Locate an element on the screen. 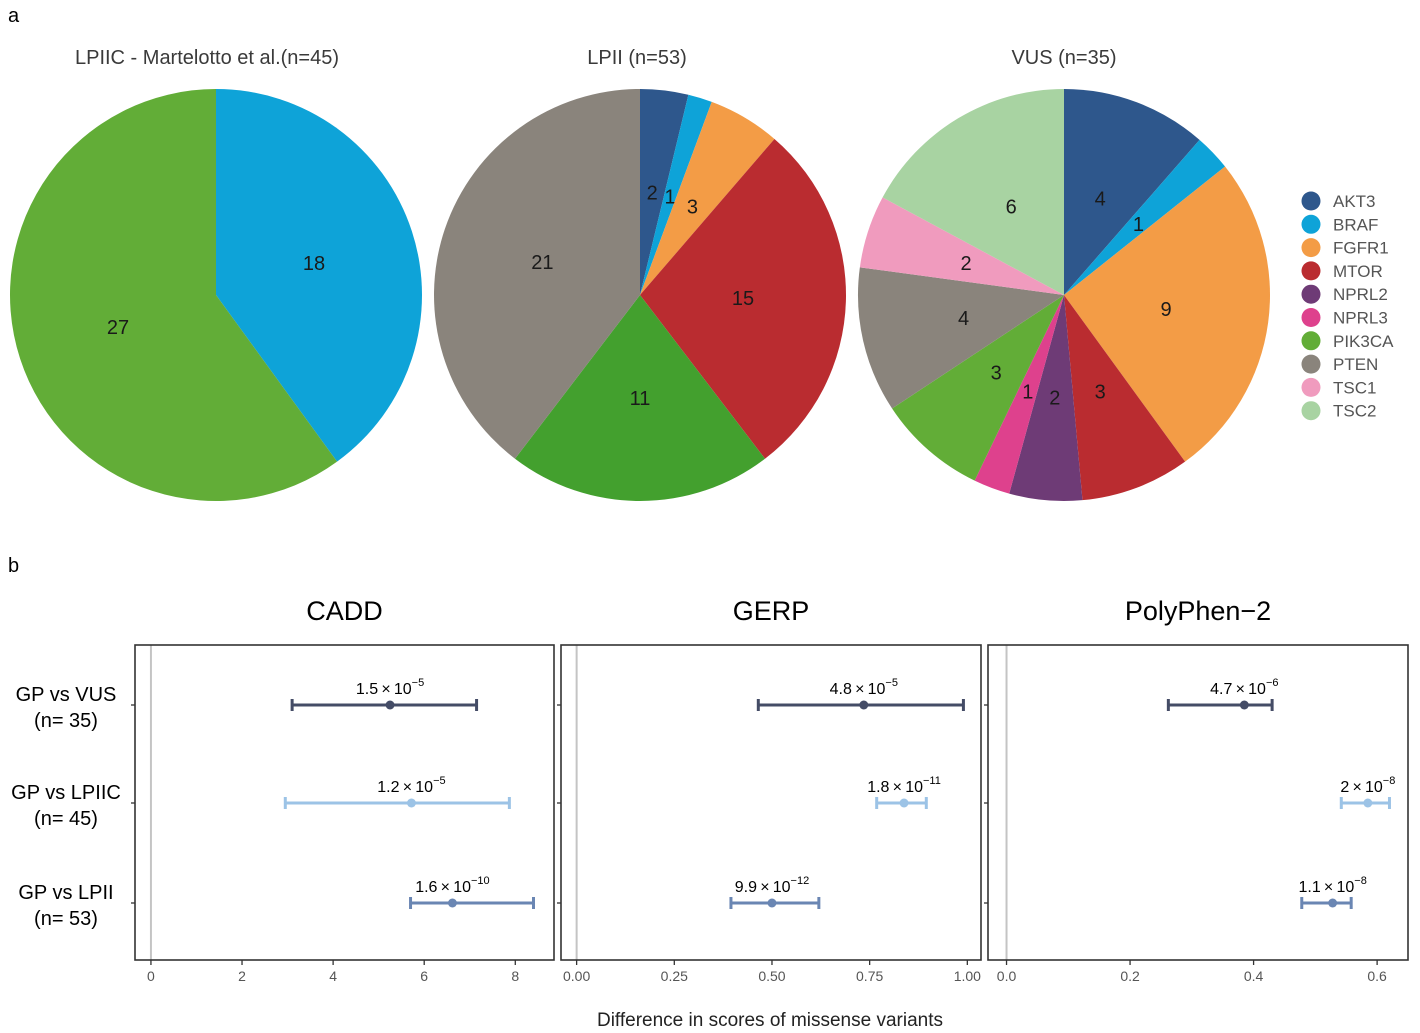  row-label-lpii: GP vs LPII (n= 53) is located at coordinates (65, 906).